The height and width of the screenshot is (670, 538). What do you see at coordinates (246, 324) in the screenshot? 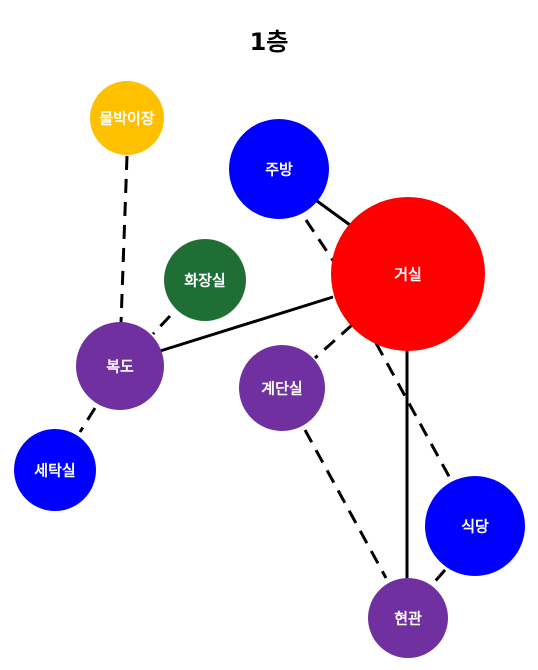
I see `edge-hallway-living` at bounding box center [246, 324].